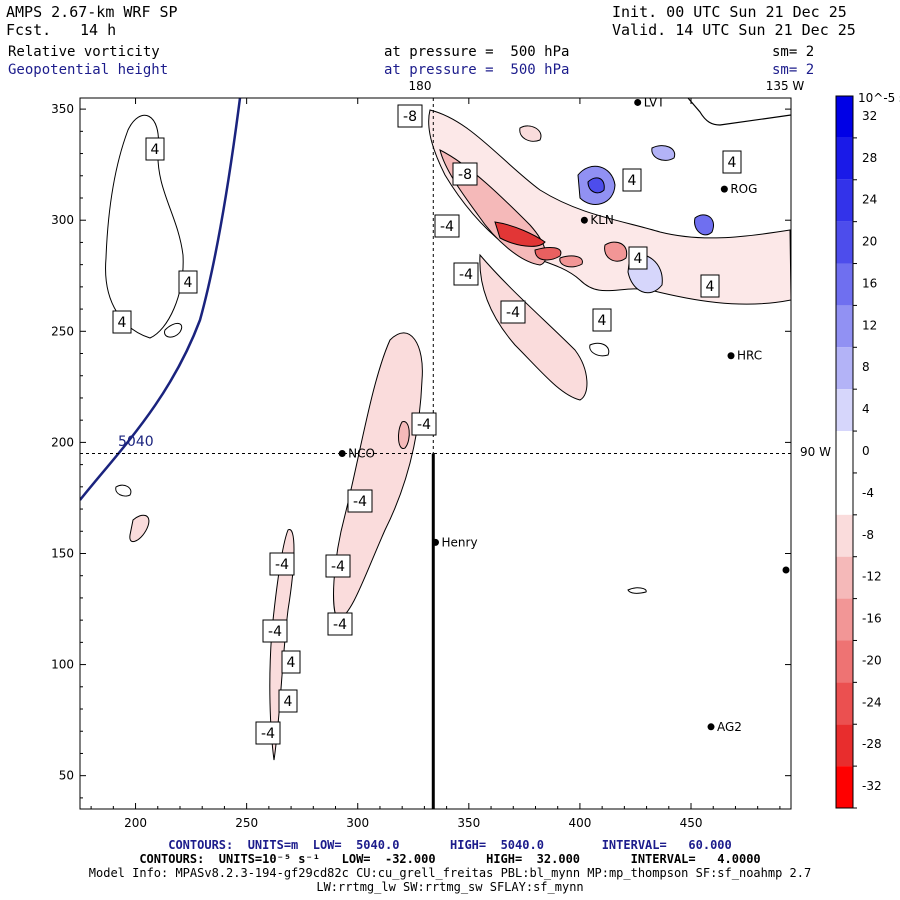 This screenshot has width=900, height=900. I want to click on station-marker-lvt, so click(638, 102).